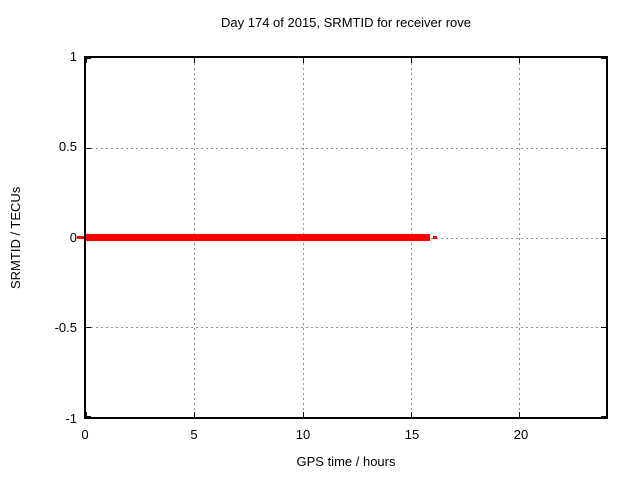 The image size is (640, 480). I want to click on x-tick-label: 15, so click(412, 434).